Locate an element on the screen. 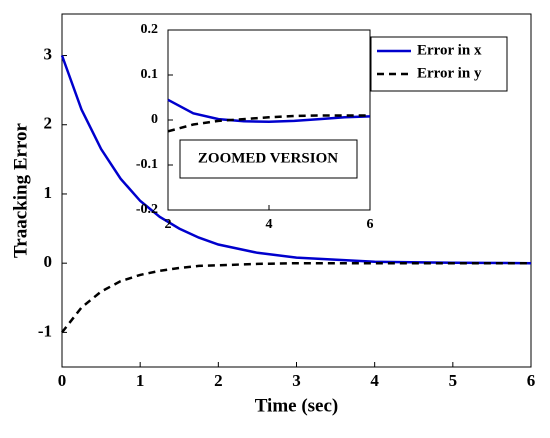  x-tick-label: 1 is located at coordinates (140, 380).